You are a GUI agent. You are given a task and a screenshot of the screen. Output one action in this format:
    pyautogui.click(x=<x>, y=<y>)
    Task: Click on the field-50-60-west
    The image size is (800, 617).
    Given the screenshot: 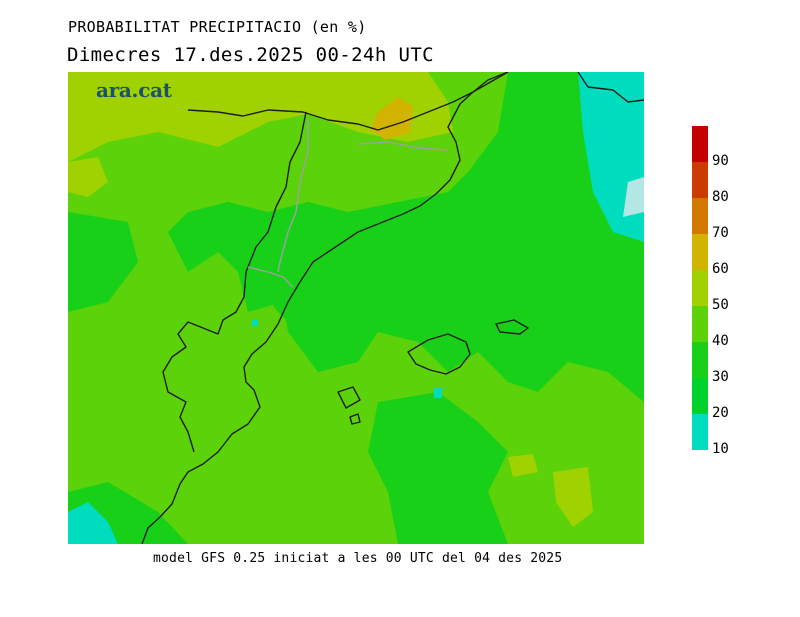 What is the action you would take?
    pyautogui.click(x=88, y=177)
    